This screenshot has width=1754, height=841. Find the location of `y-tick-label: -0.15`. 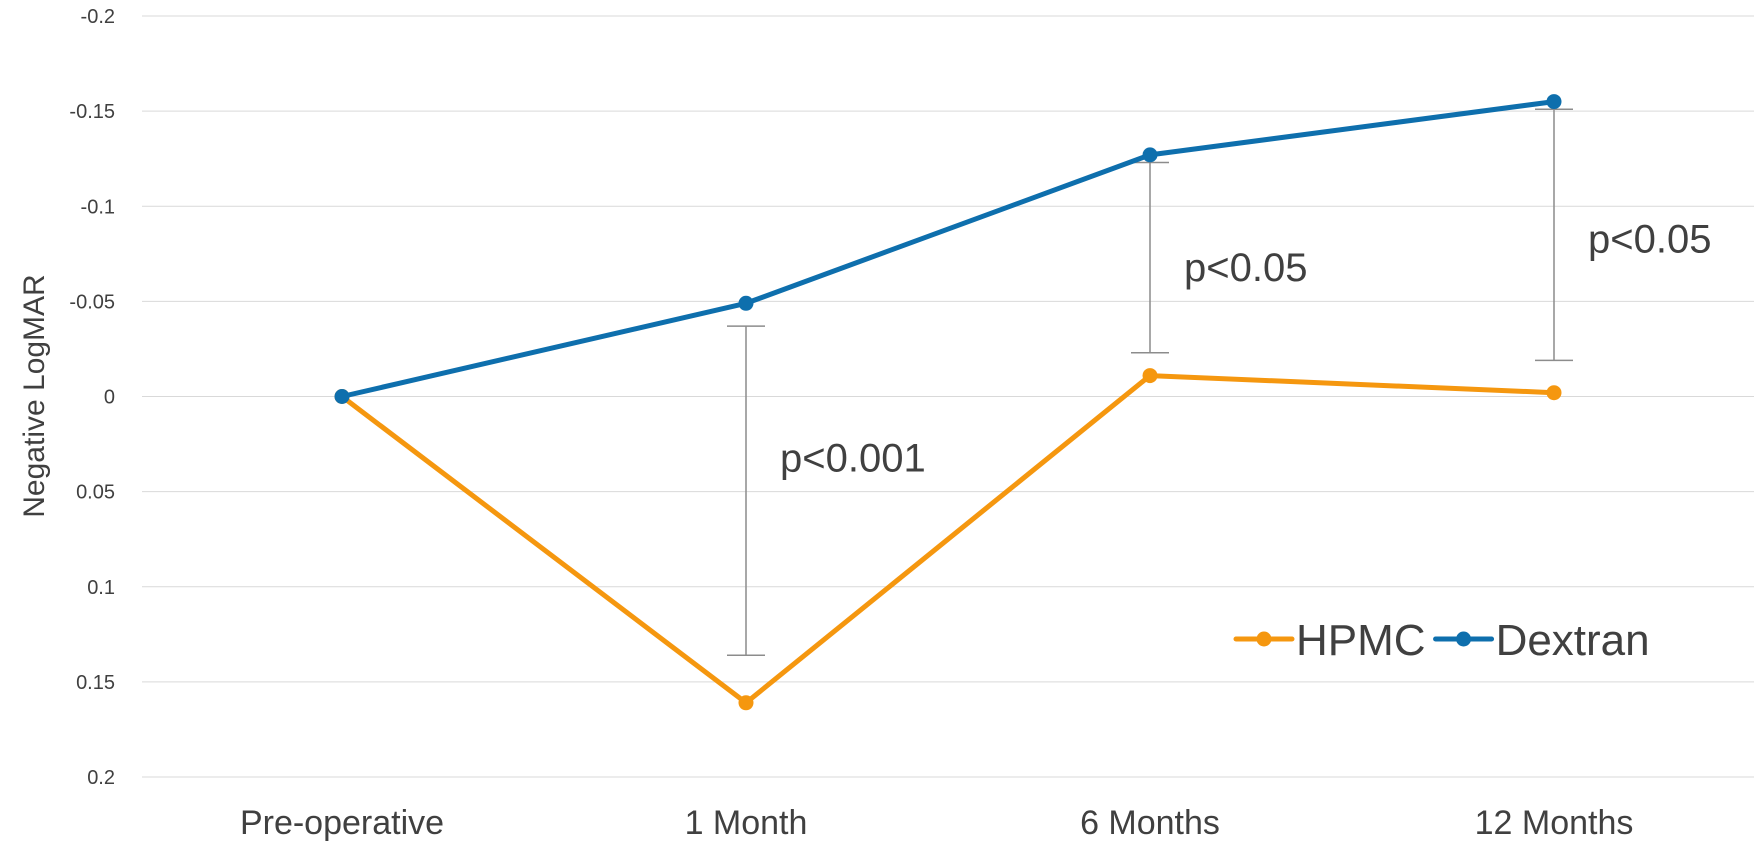

y-tick-label: -0.15 is located at coordinates (92, 112).